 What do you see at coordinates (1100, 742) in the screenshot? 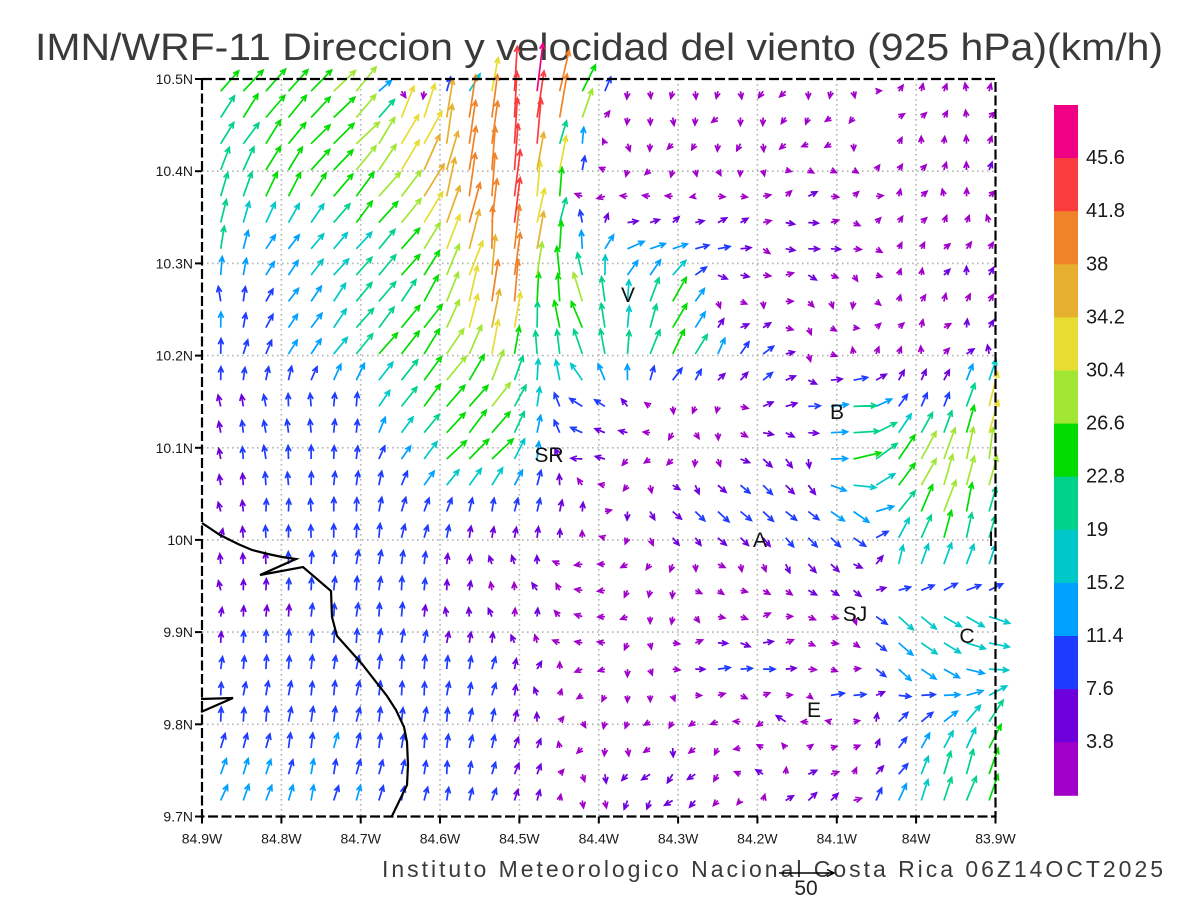
I see `svg-text: 3.8` at bounding box center [1100, 742].